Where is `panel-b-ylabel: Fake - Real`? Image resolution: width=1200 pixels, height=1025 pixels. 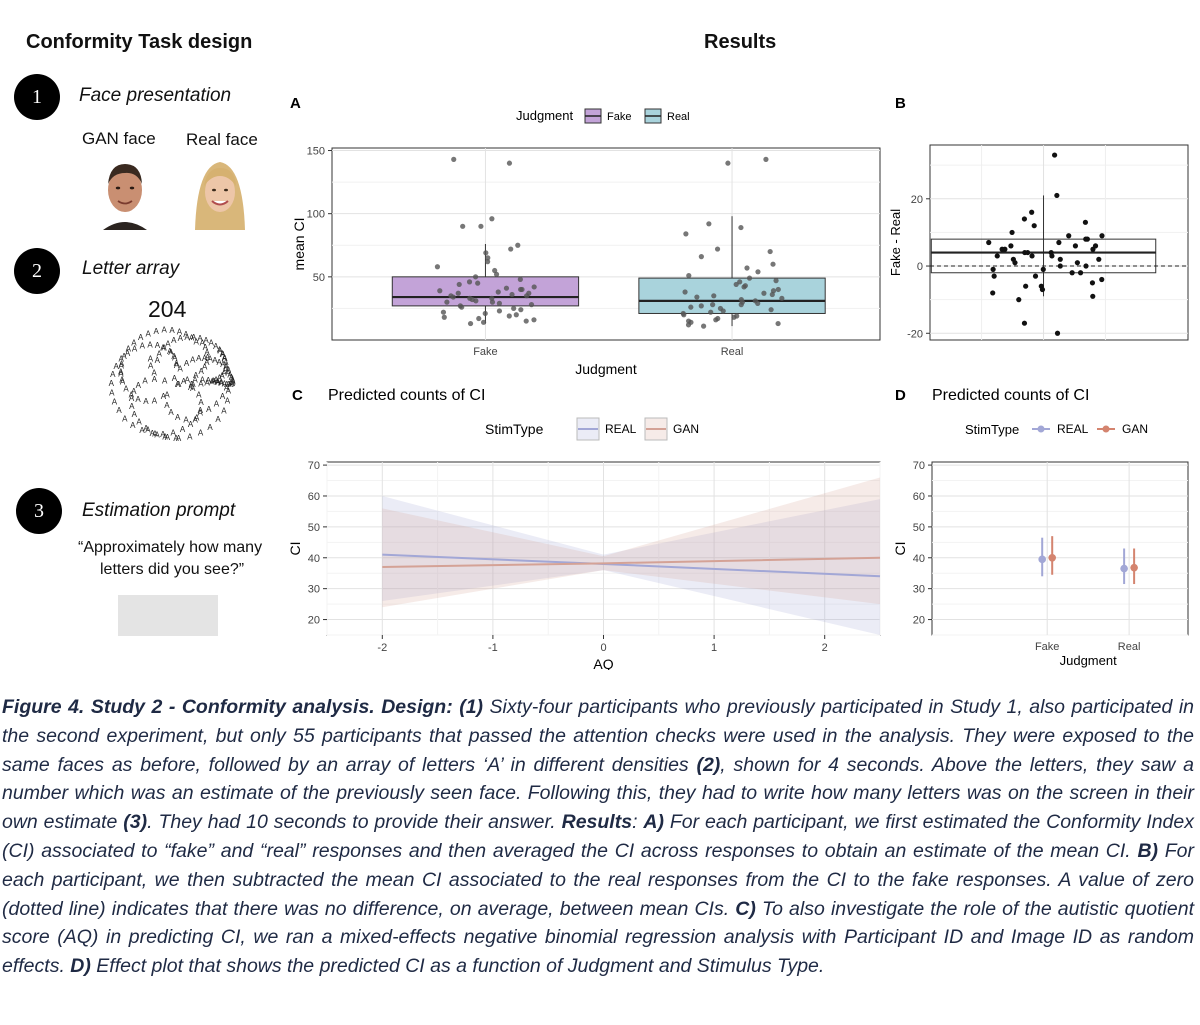 panel-b-ylabel: Fake - Real is located at coordinates (895, 242).